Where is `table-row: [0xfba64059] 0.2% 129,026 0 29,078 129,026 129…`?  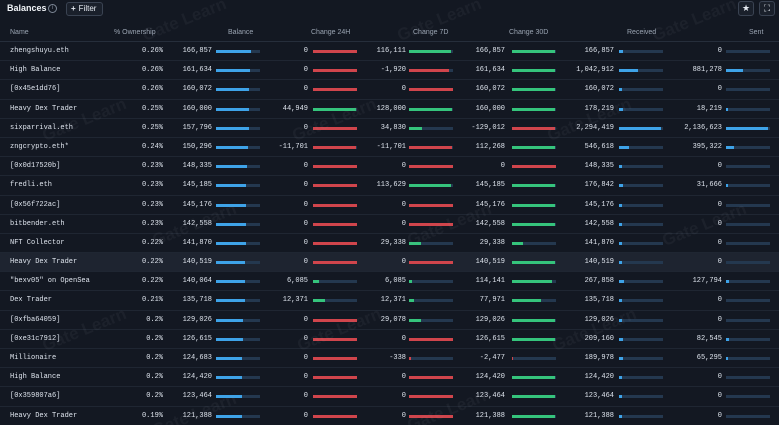 table-row: [0xfba64059] 0.2% 129,026 0 29,078 129,026 129… is located at coordinates (389, 320).